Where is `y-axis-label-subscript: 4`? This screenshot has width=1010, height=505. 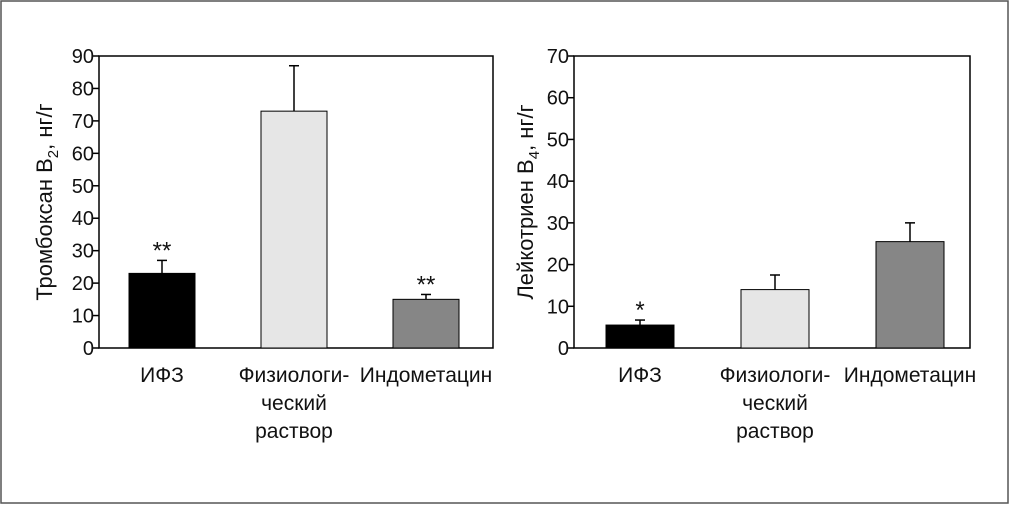 y-axis-label-subscript: 4 is located at coordinates (534, 155).